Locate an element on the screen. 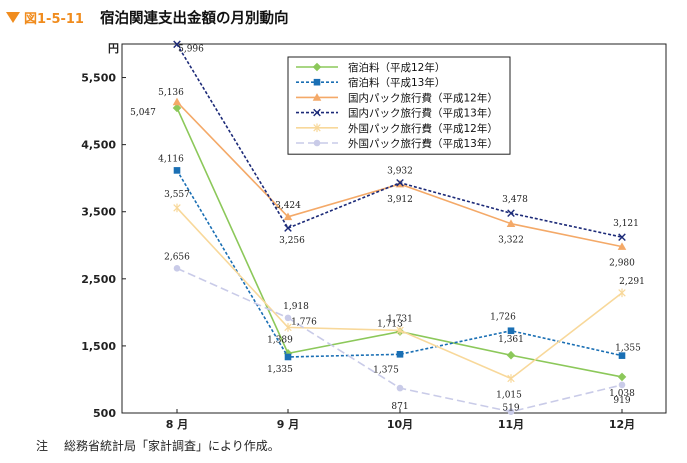  legend-item: 外国パック旅行費（平成13年） is located at coordinates (397, 143).